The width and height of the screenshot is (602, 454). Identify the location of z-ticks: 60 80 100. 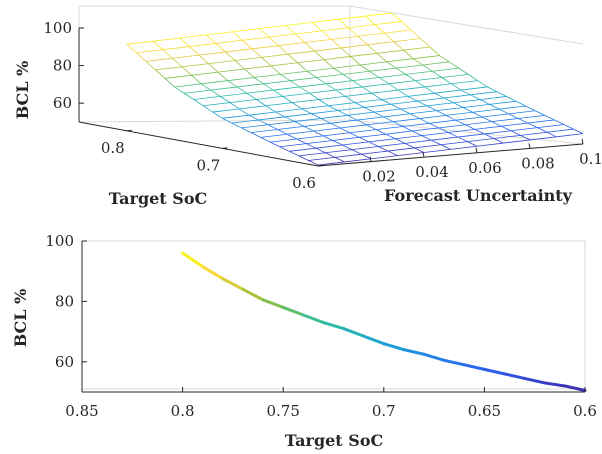
(63, 65).